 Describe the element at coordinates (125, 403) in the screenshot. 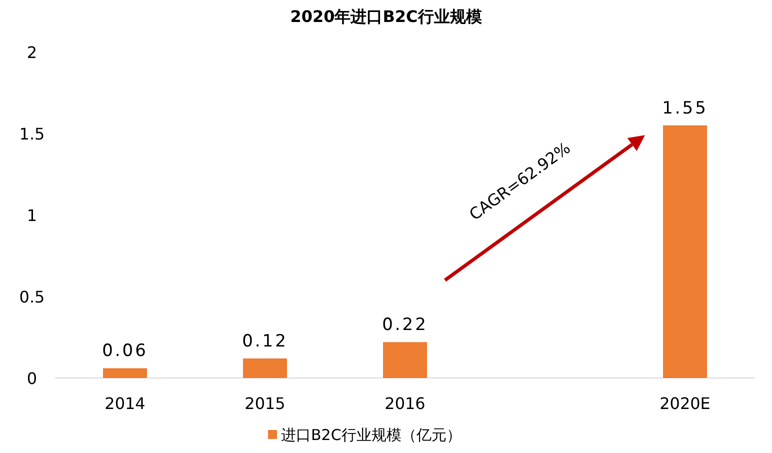

I see `x-tick-label: 2014` at that location.